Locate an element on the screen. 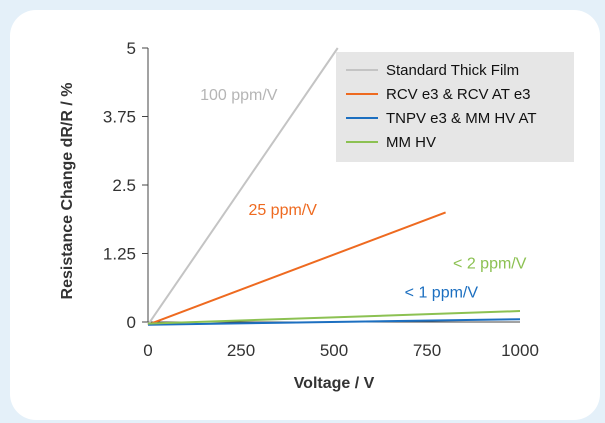  x-tick-label: 1000 is located at coordinates (520, 350).